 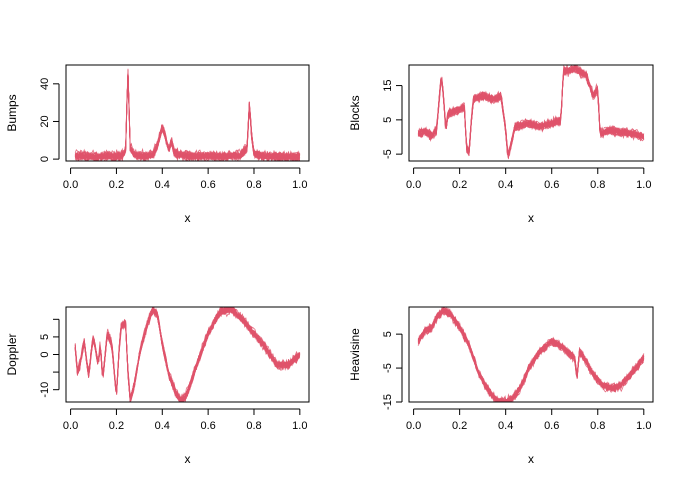 I want to click on panel-bumps: 0.0 0.2 0.4 0.6 0.8 1.0 x 0 20 40 Bumps, so click(x=157, y=144).